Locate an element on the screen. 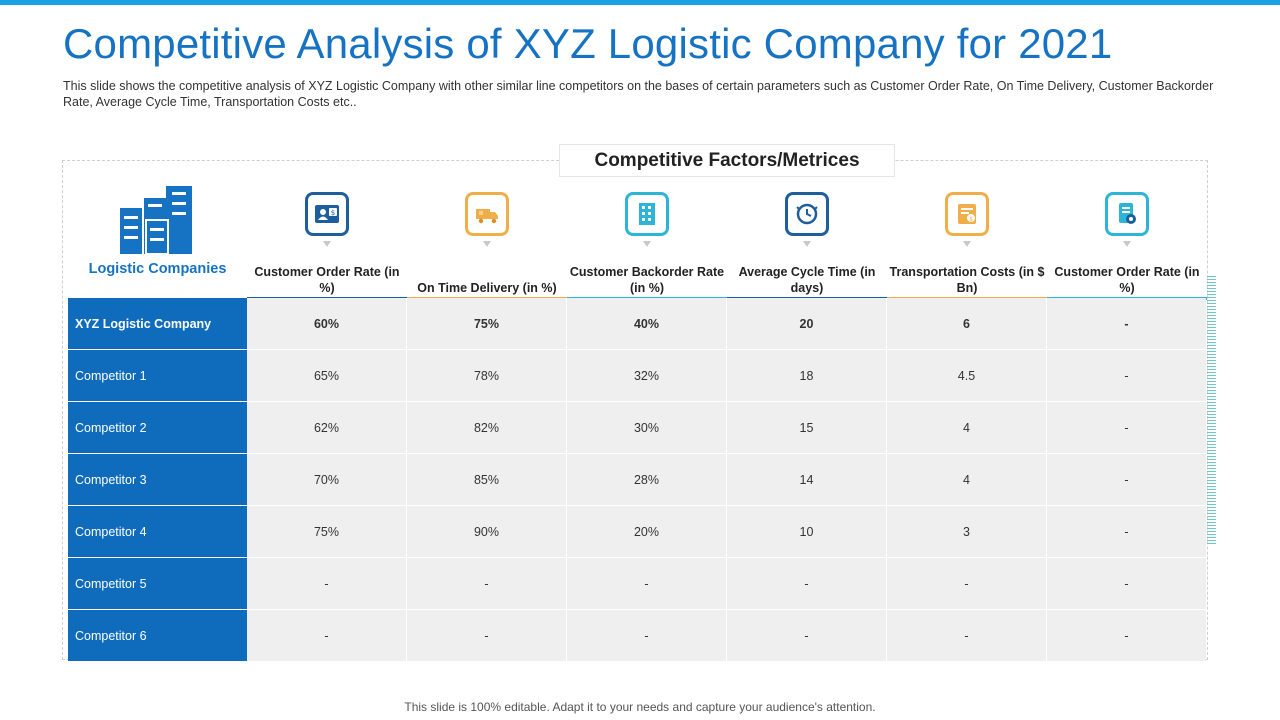  table-row: Competitor 1 65% 78% 32% 18 4.5 - is located at coordinates (637, 376).